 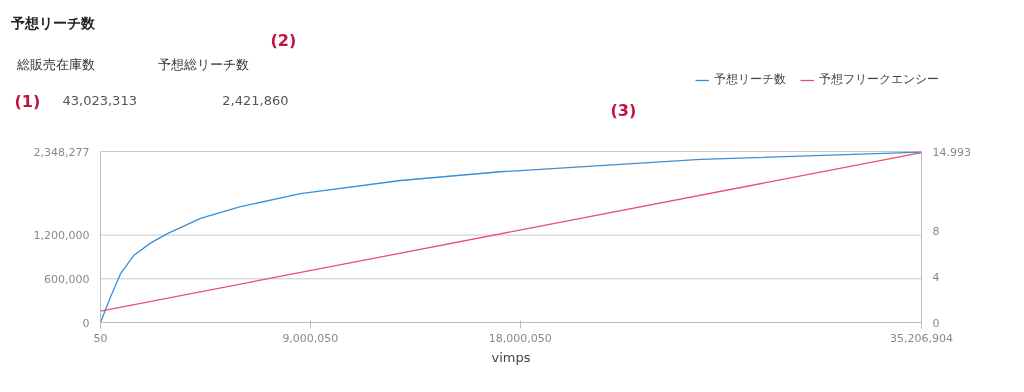 What do you see at coordinates (623, 110) in the screenshot?
I see `text: (3)` at bounding box center [623, 110].